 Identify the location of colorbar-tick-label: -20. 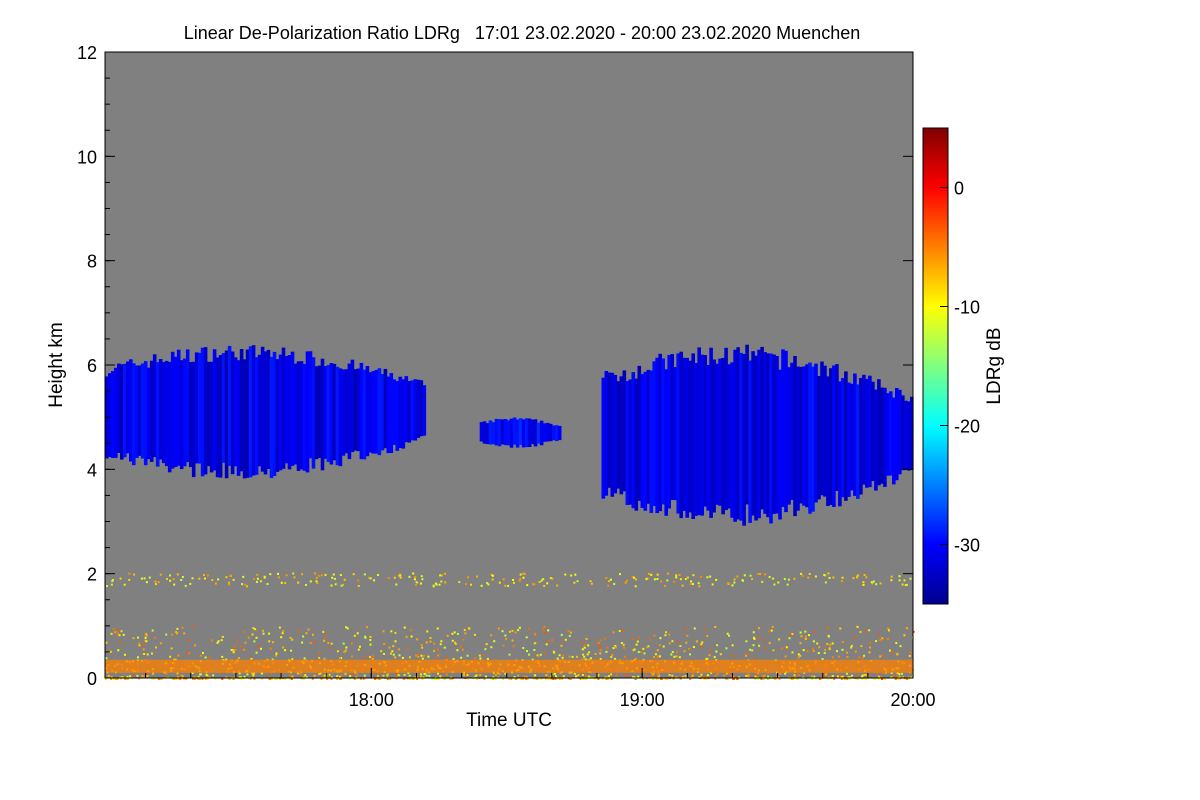
(967, 427).